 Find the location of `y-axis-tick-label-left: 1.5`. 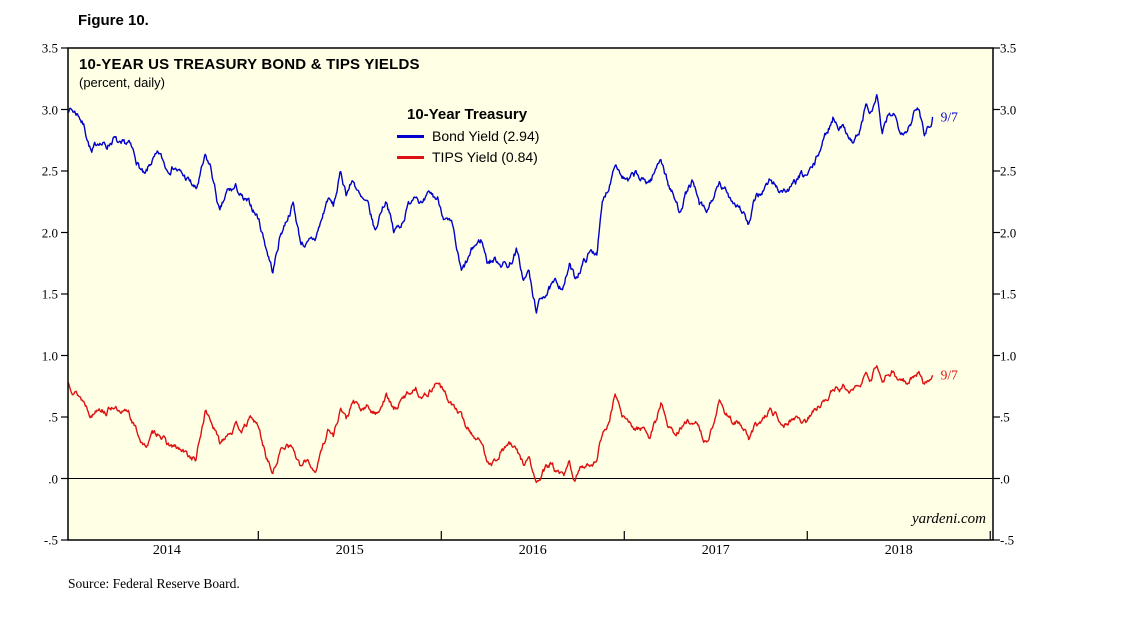

y-axis-tick-label-left: 1.5 is located at coordinates (49, 294).